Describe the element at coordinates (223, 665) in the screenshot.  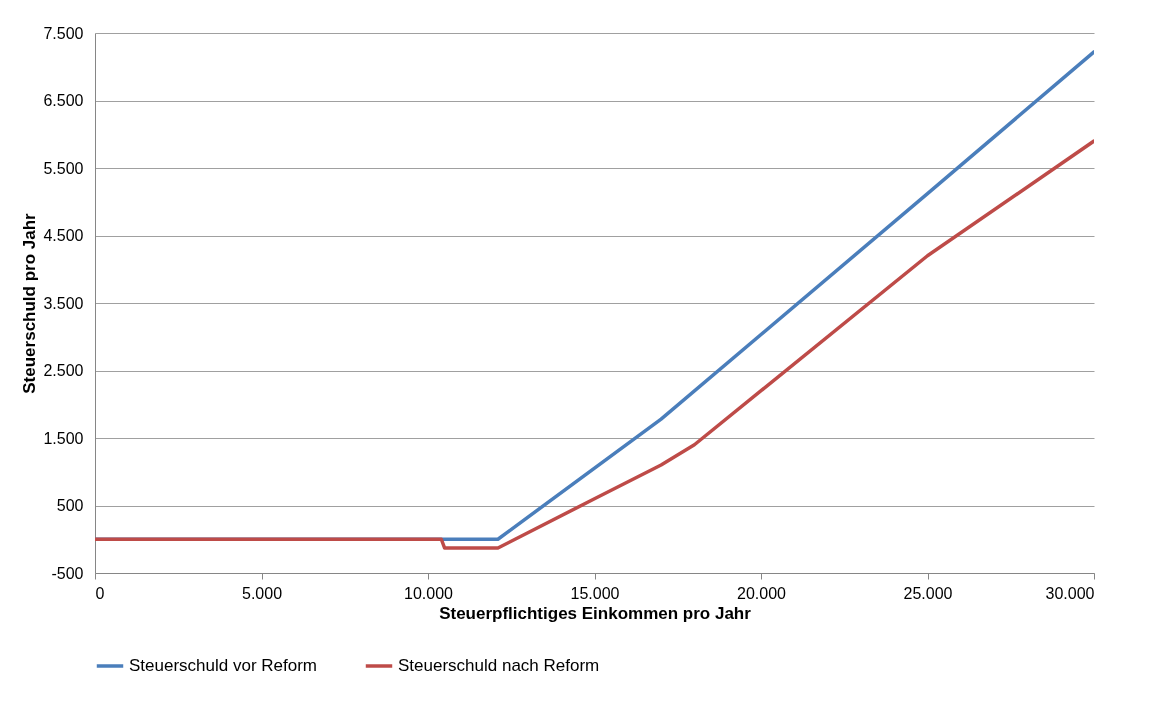
I see `legend-label: Steuerschuld vor Reform` at that location.